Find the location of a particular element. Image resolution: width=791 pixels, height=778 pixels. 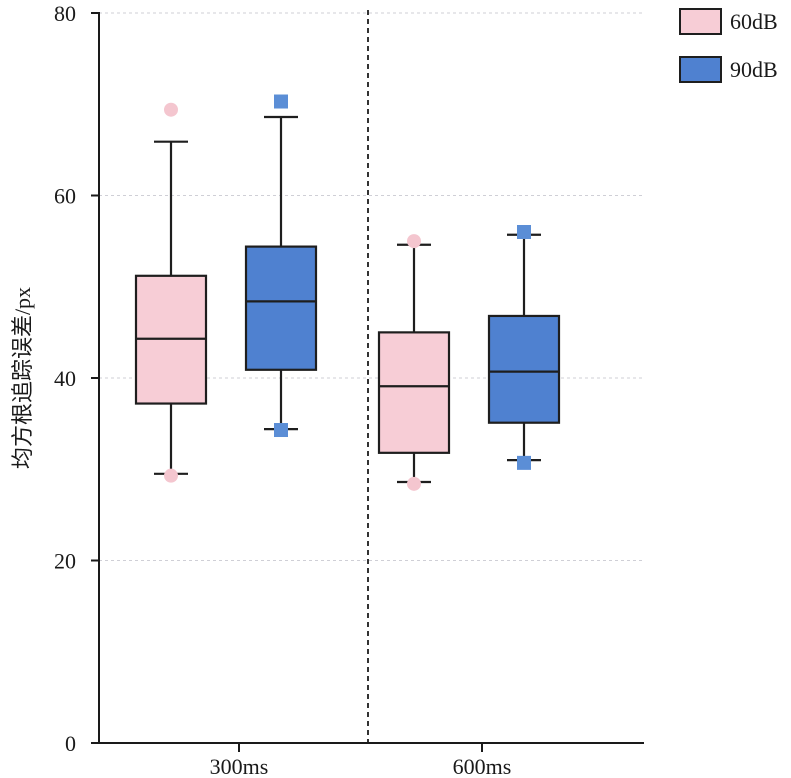

y-ticks: 0 20 40 60 80 is located at coordinates (76, 378).